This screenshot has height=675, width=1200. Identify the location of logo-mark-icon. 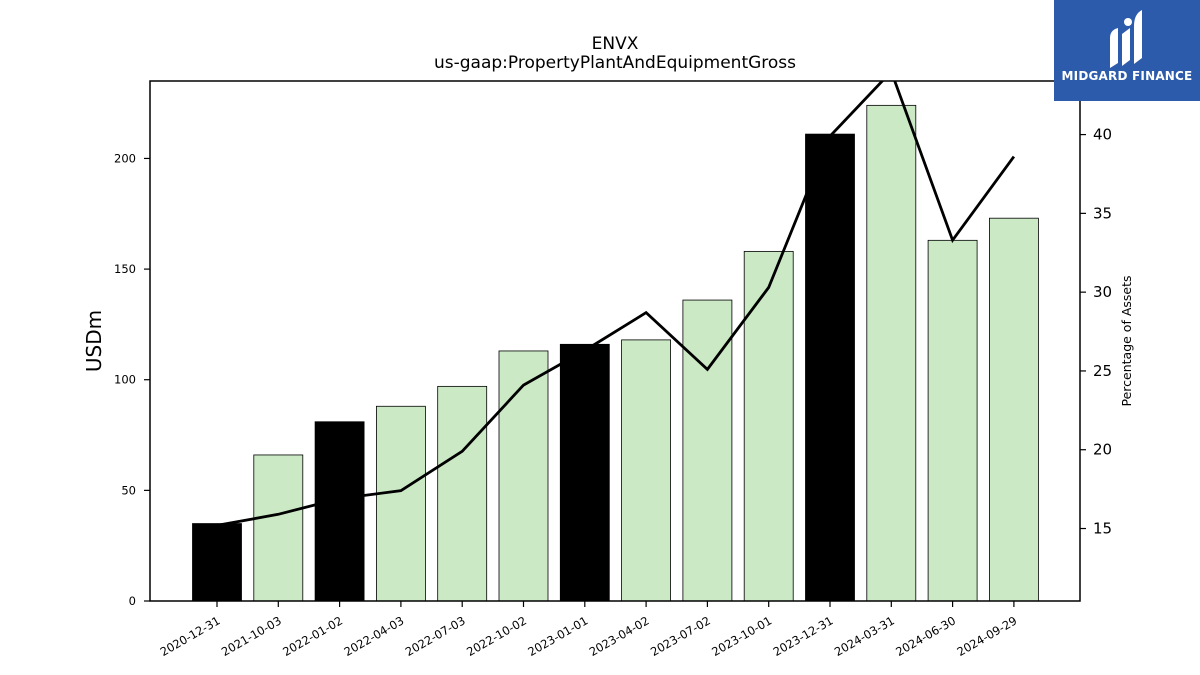
(1126, 39).